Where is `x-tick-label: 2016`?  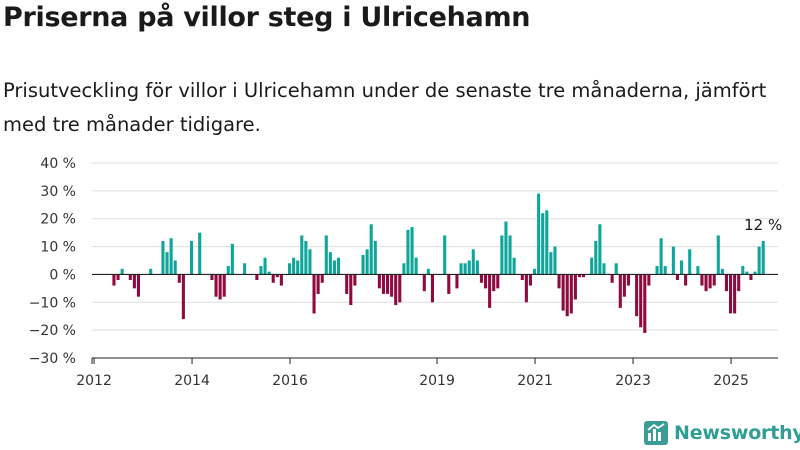
x-tick-label: 2016 is located at coordinates (290, 381).